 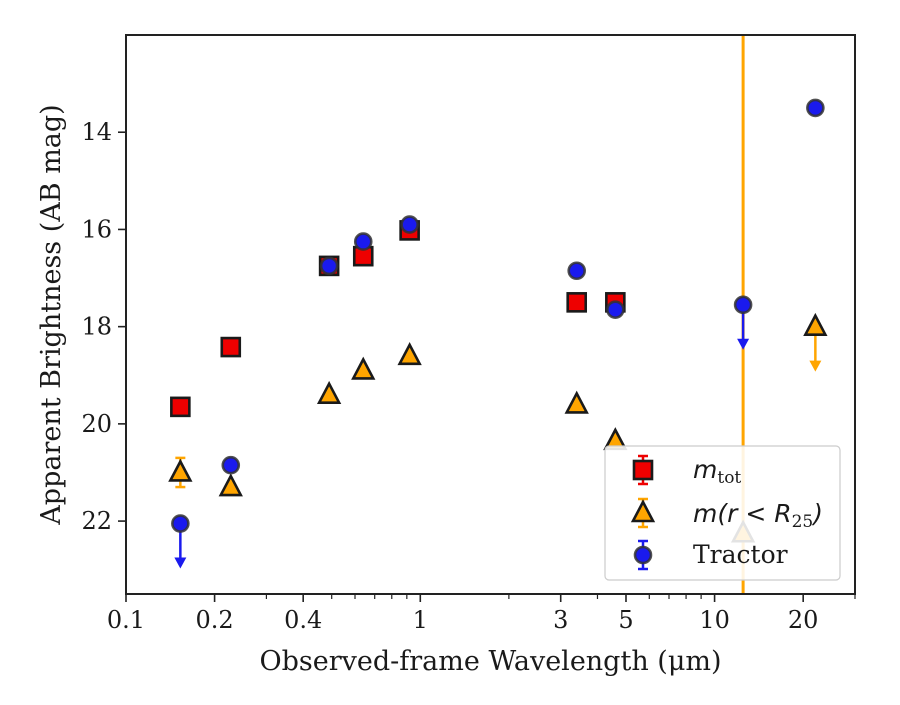 I want to click on legend-label-mtot: mtot, so click(x=717, y=471).